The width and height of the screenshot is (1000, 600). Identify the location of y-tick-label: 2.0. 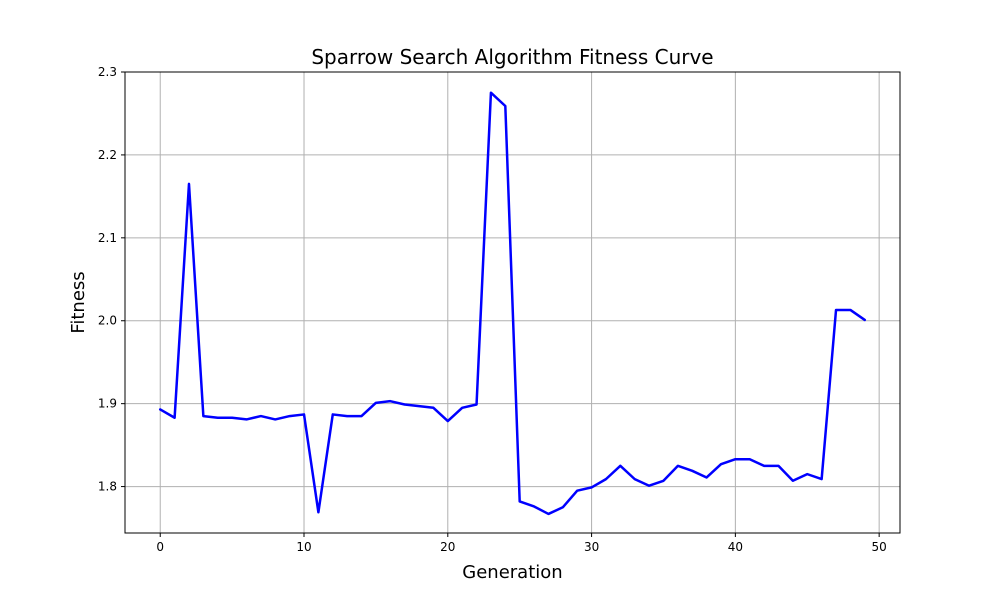
(107, 321).